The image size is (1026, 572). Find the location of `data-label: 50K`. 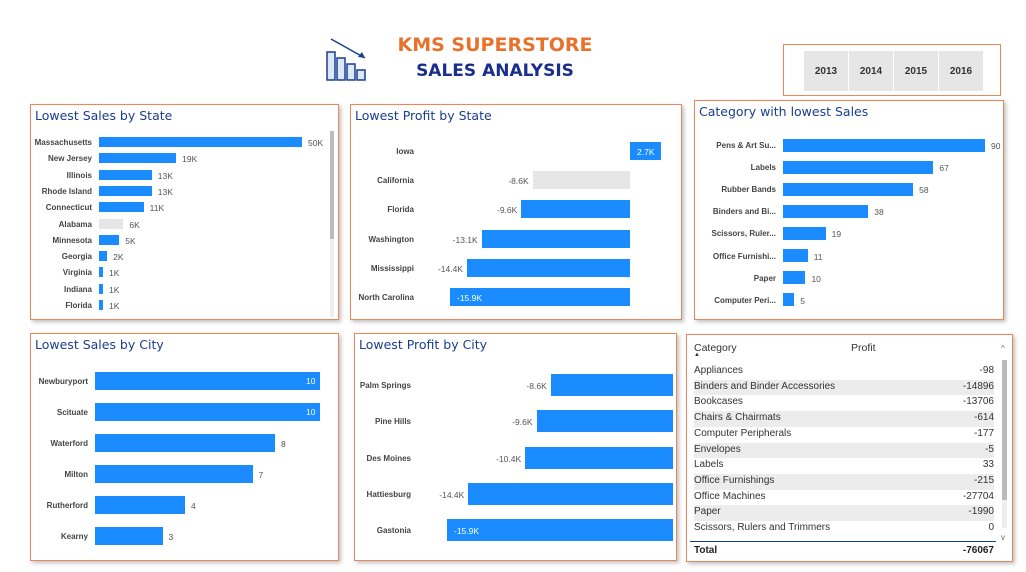

data-label: 50K is located at coordinates (316, 143).